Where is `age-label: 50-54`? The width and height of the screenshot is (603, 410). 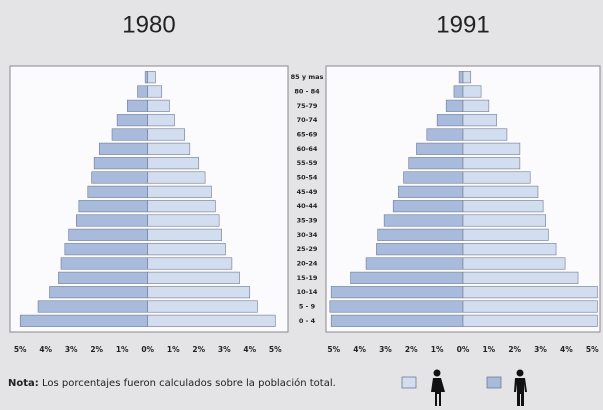
age-label: 50-54 is located at coordinates (307, 178).